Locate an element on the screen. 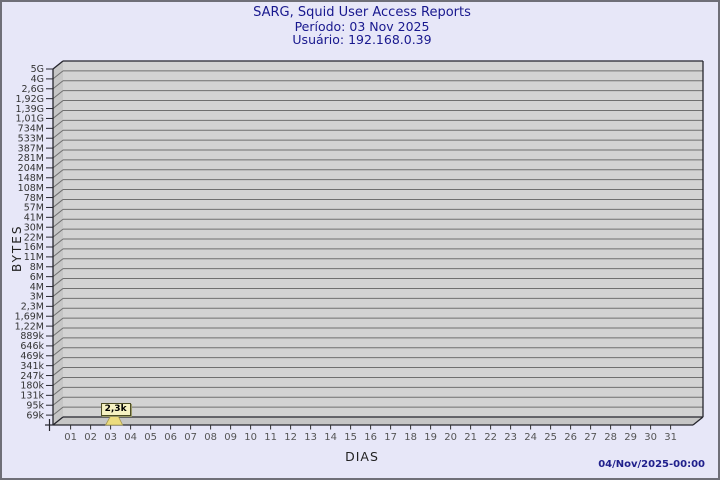 Image resolution: width=720 pixels, height=480 pixels. y-tick-label: 341k is located at coordinates (32, 366).